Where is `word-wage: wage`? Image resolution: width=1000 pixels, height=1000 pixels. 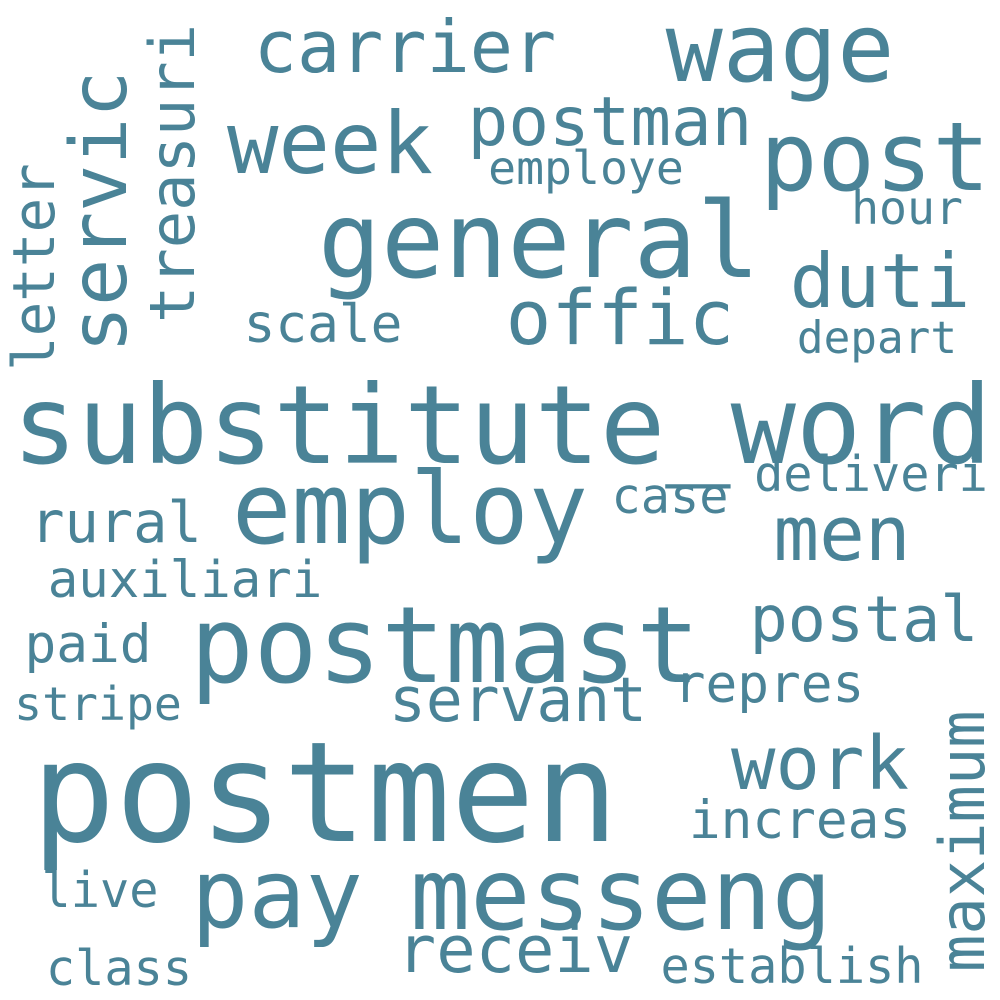
word-wage: wage is located at coordinates (780, 52).